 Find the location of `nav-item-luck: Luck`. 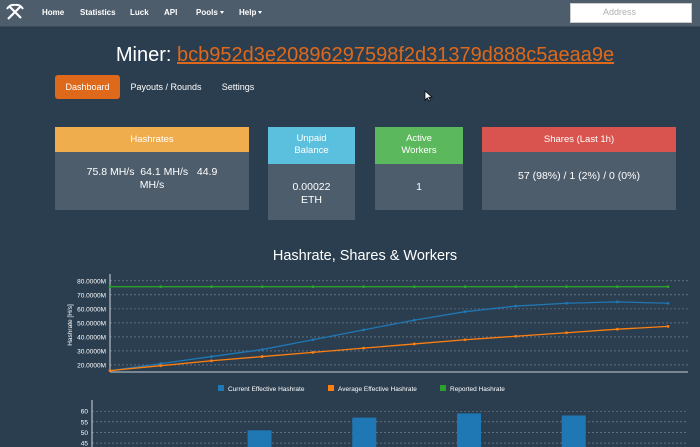

nav-item-luck: Luck is located at coordinates (139, 12).